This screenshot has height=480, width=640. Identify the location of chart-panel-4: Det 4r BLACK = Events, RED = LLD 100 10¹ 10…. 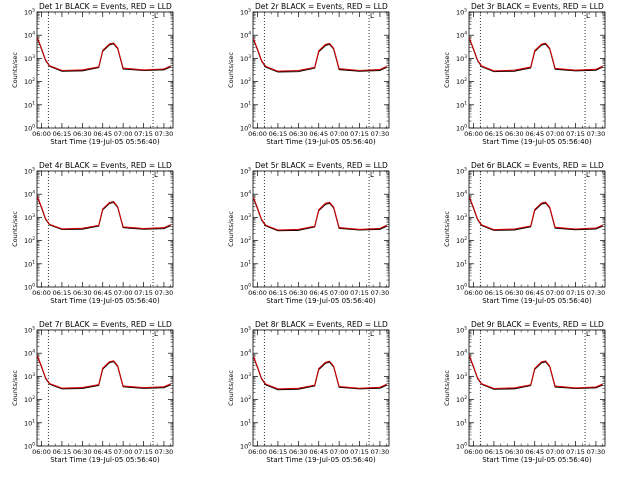
(92, 233).